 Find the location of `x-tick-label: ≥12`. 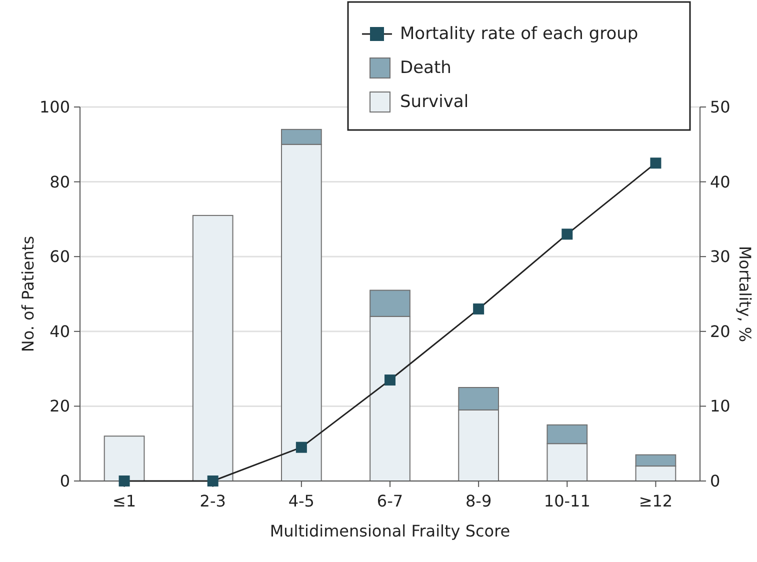

x-tick-label: ≥12 is located at coordinates (655, 501).